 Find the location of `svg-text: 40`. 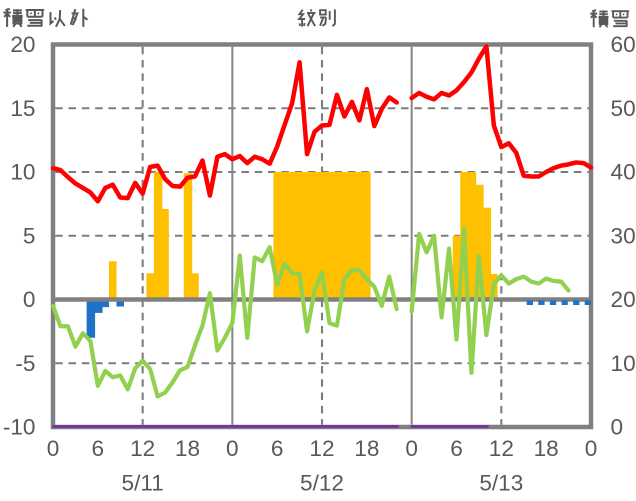

svg-text: 40 is located at coordinates (623, 172).